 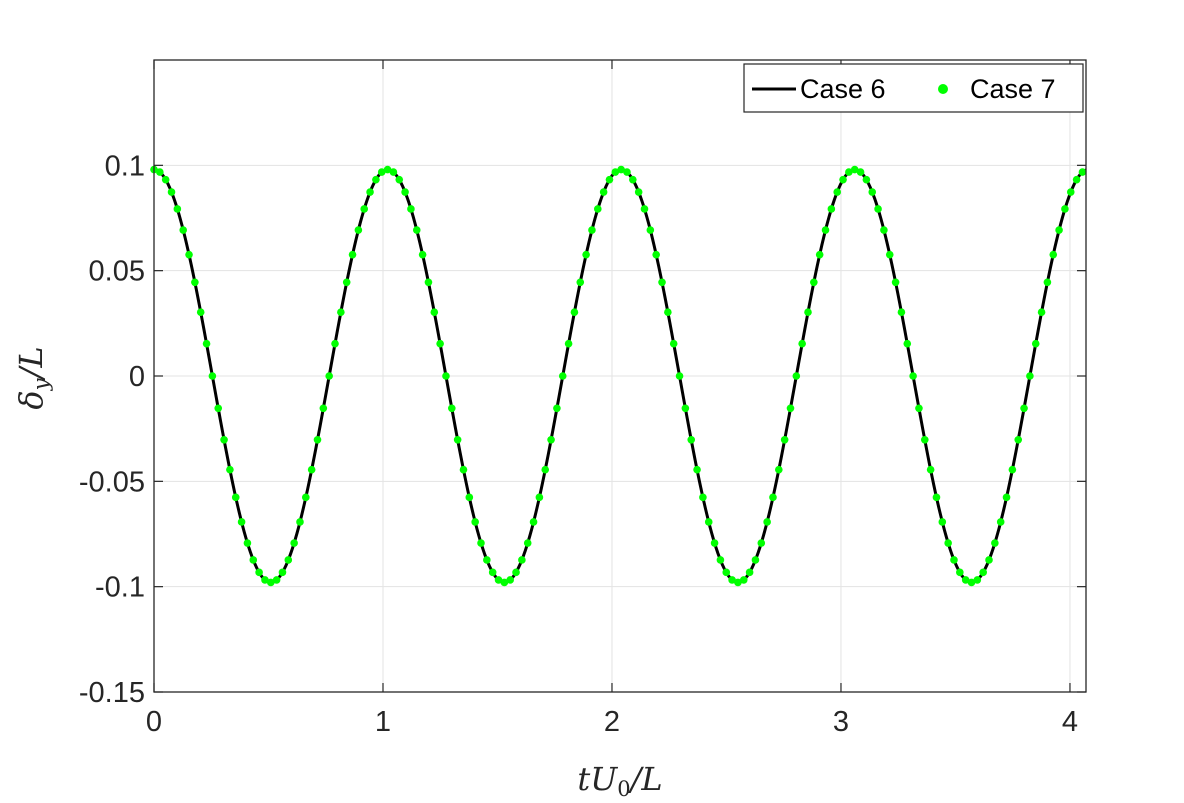 What do you see at coordinates (619, 780) in the screenshot?
I see `x-axis-label: tU0/L` at bounding box center [619, 780].